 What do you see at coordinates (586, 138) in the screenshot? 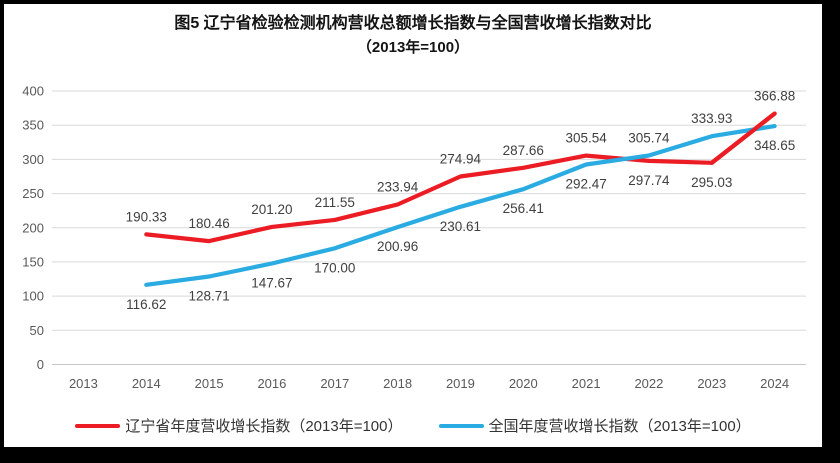
I see `data-label: 305.54` at bounding box center [586, 138].